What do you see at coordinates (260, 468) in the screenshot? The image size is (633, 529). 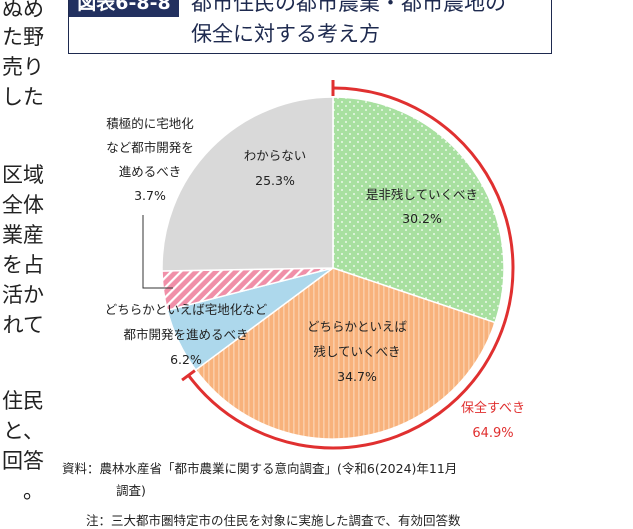 I see `source-note: 資料：農林水産省「都市農業に関する意向調査」(令和6(2024)年11月` at bounding box center [260, 468].